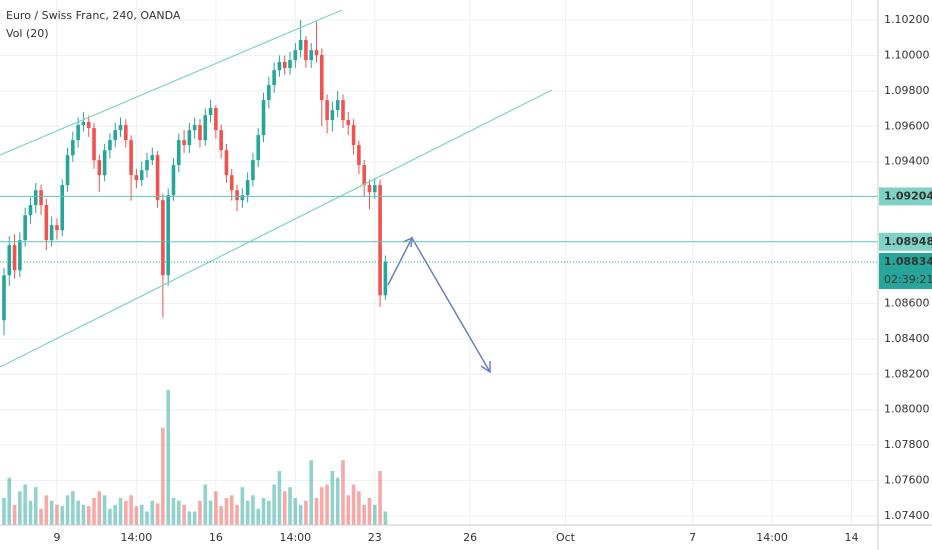  I want to click on x-tick-label: 9, so click(56, 537).